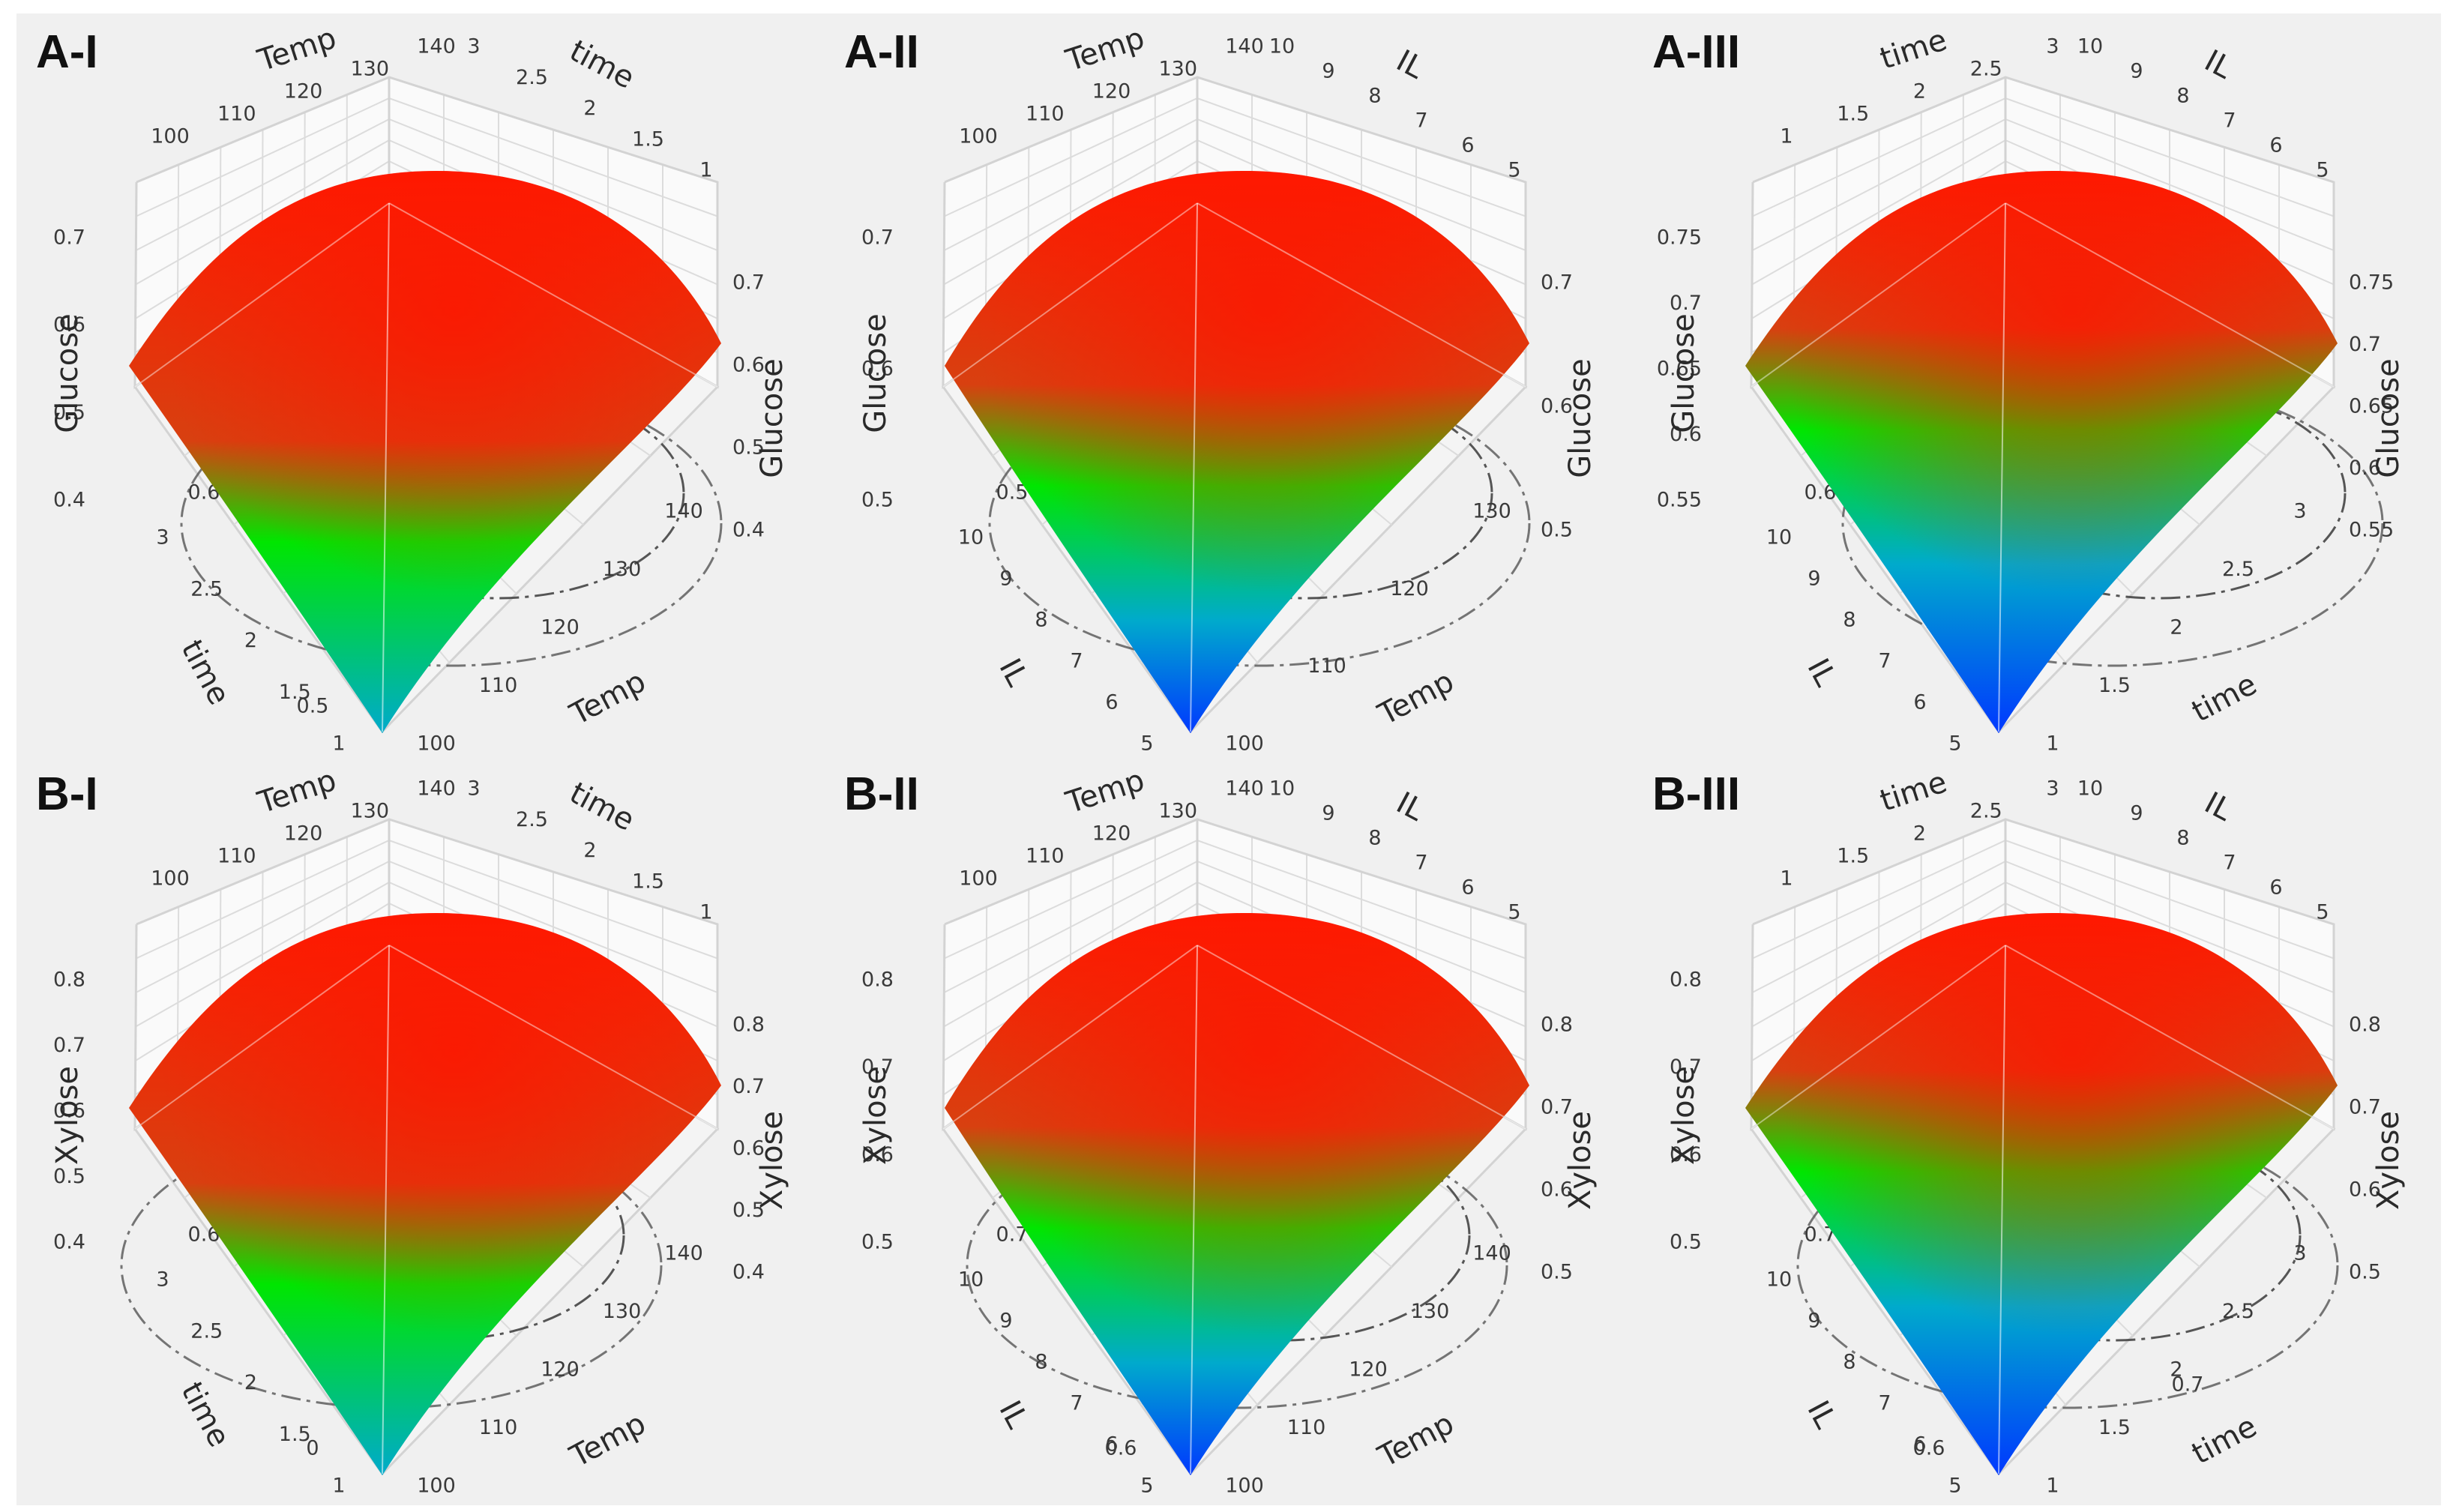  Describe the element at coordinates (1041, 1362) in the screenshot. I see `front-axis-left-tick: 8` at that location.